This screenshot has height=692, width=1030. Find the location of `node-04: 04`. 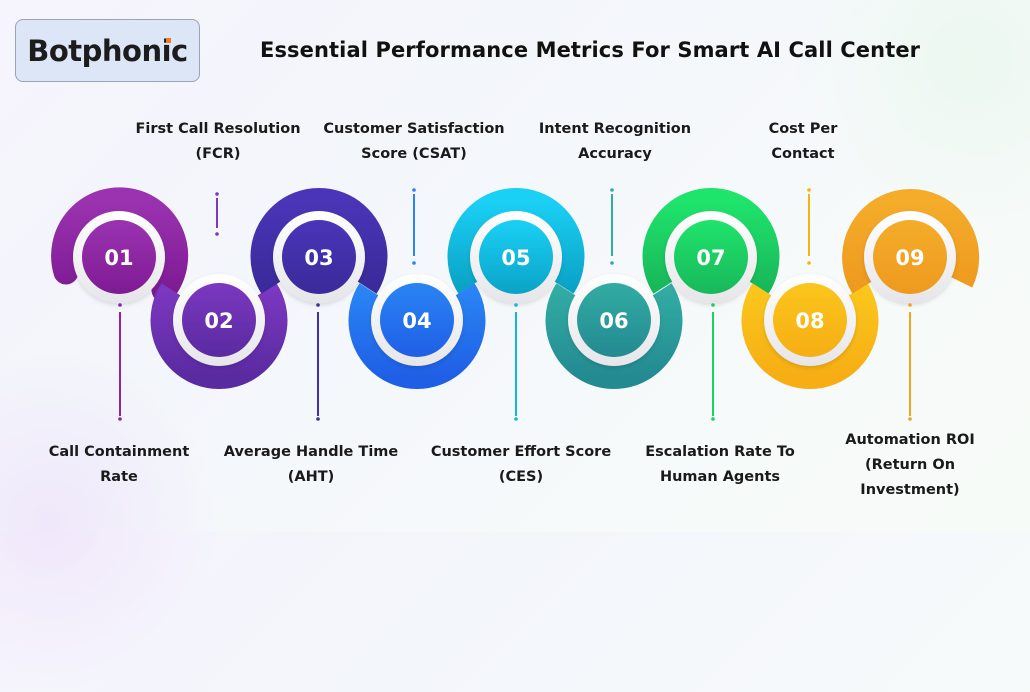

node-04: 04 is located at coordinates (417, 320).